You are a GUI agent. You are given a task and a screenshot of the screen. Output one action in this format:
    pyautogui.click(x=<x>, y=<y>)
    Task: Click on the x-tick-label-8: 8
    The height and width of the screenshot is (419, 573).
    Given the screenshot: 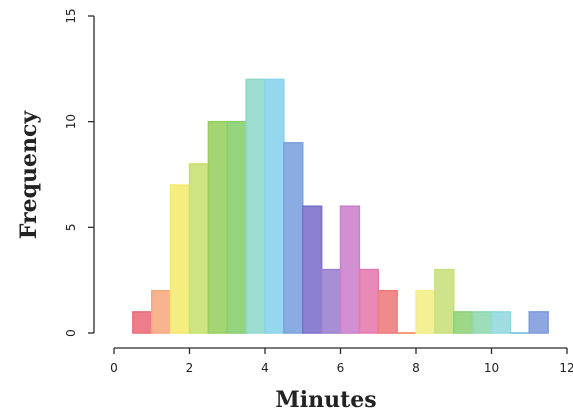 What is the action you would take?
    pyautogui.click(x=416, y=368)
    